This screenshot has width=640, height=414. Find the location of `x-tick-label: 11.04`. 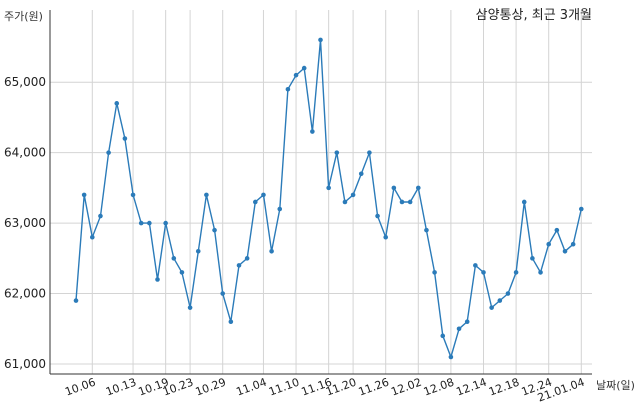

x-tick-label: 11.04 is located at coordinates (251, 387).